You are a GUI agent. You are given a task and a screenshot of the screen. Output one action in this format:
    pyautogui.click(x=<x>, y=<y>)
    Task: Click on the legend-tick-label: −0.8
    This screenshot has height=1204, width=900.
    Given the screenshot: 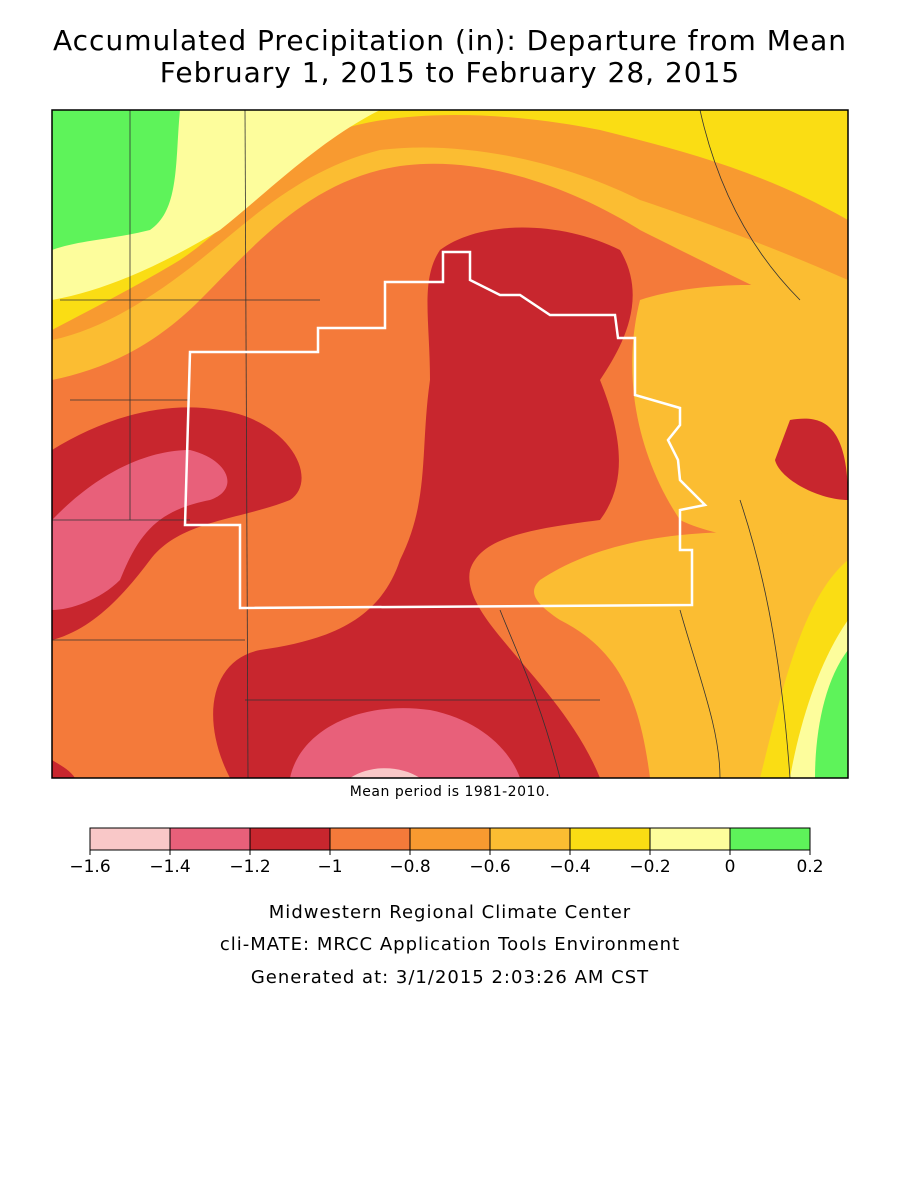 What is the action you would take?
    pyautogui.click(x=409, y=867)
    